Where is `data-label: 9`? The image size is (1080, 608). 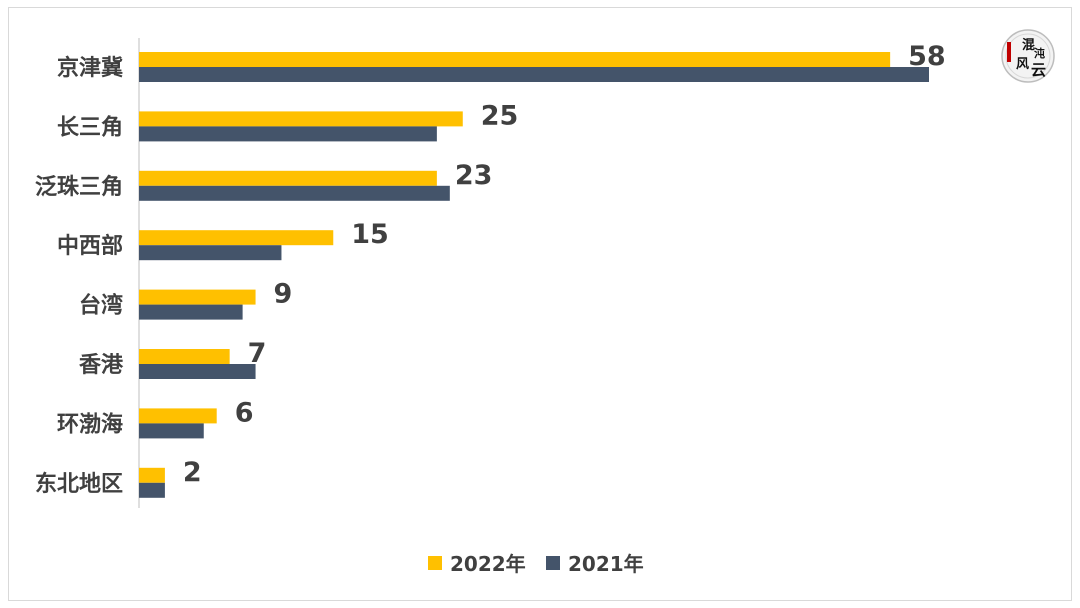 data-label: 9 is located at coordinates (283, 294).